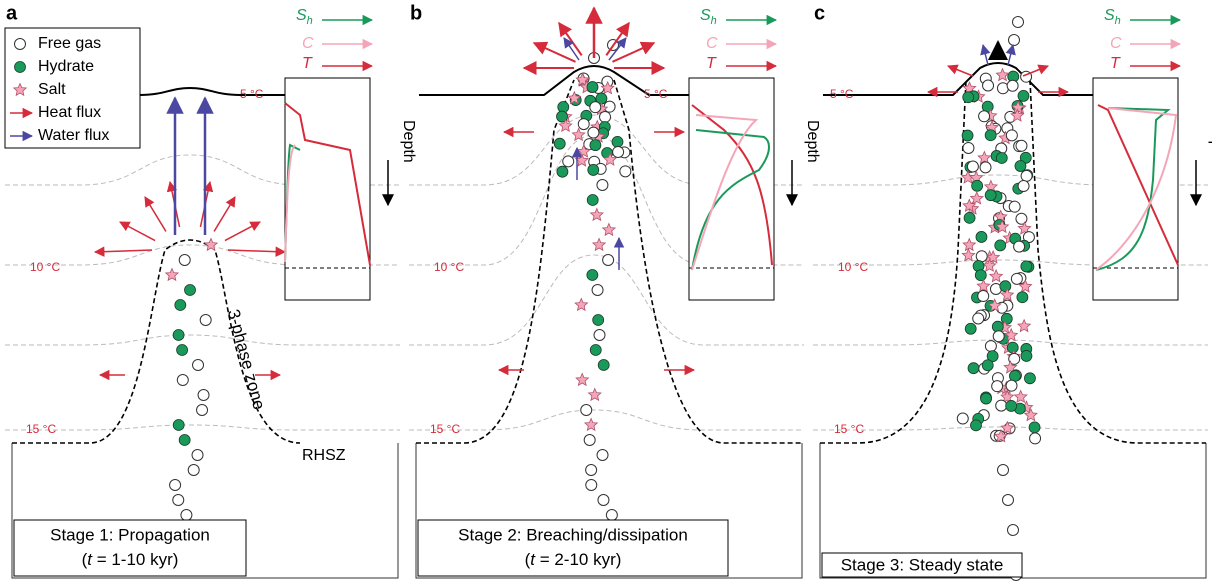 The image size is (1212, 583). What do you see at coordinates (819, 13) in the screenshot?
I see `panel-letter: c` at bounding box center [819, 13].